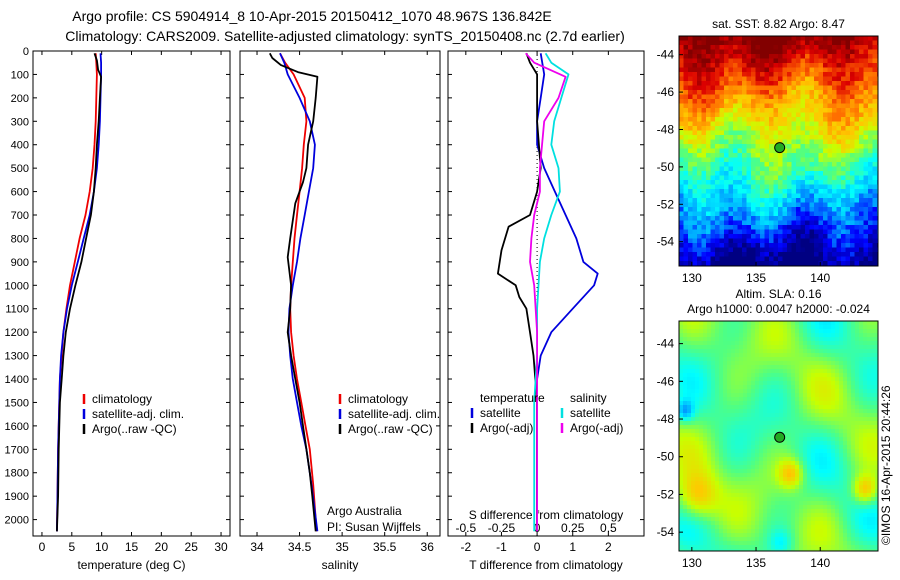  What do you see at coordinates (596, 428) in the screenshot?
I see `legend-label: Argo(-adj)` at bounding box center [596, 428].